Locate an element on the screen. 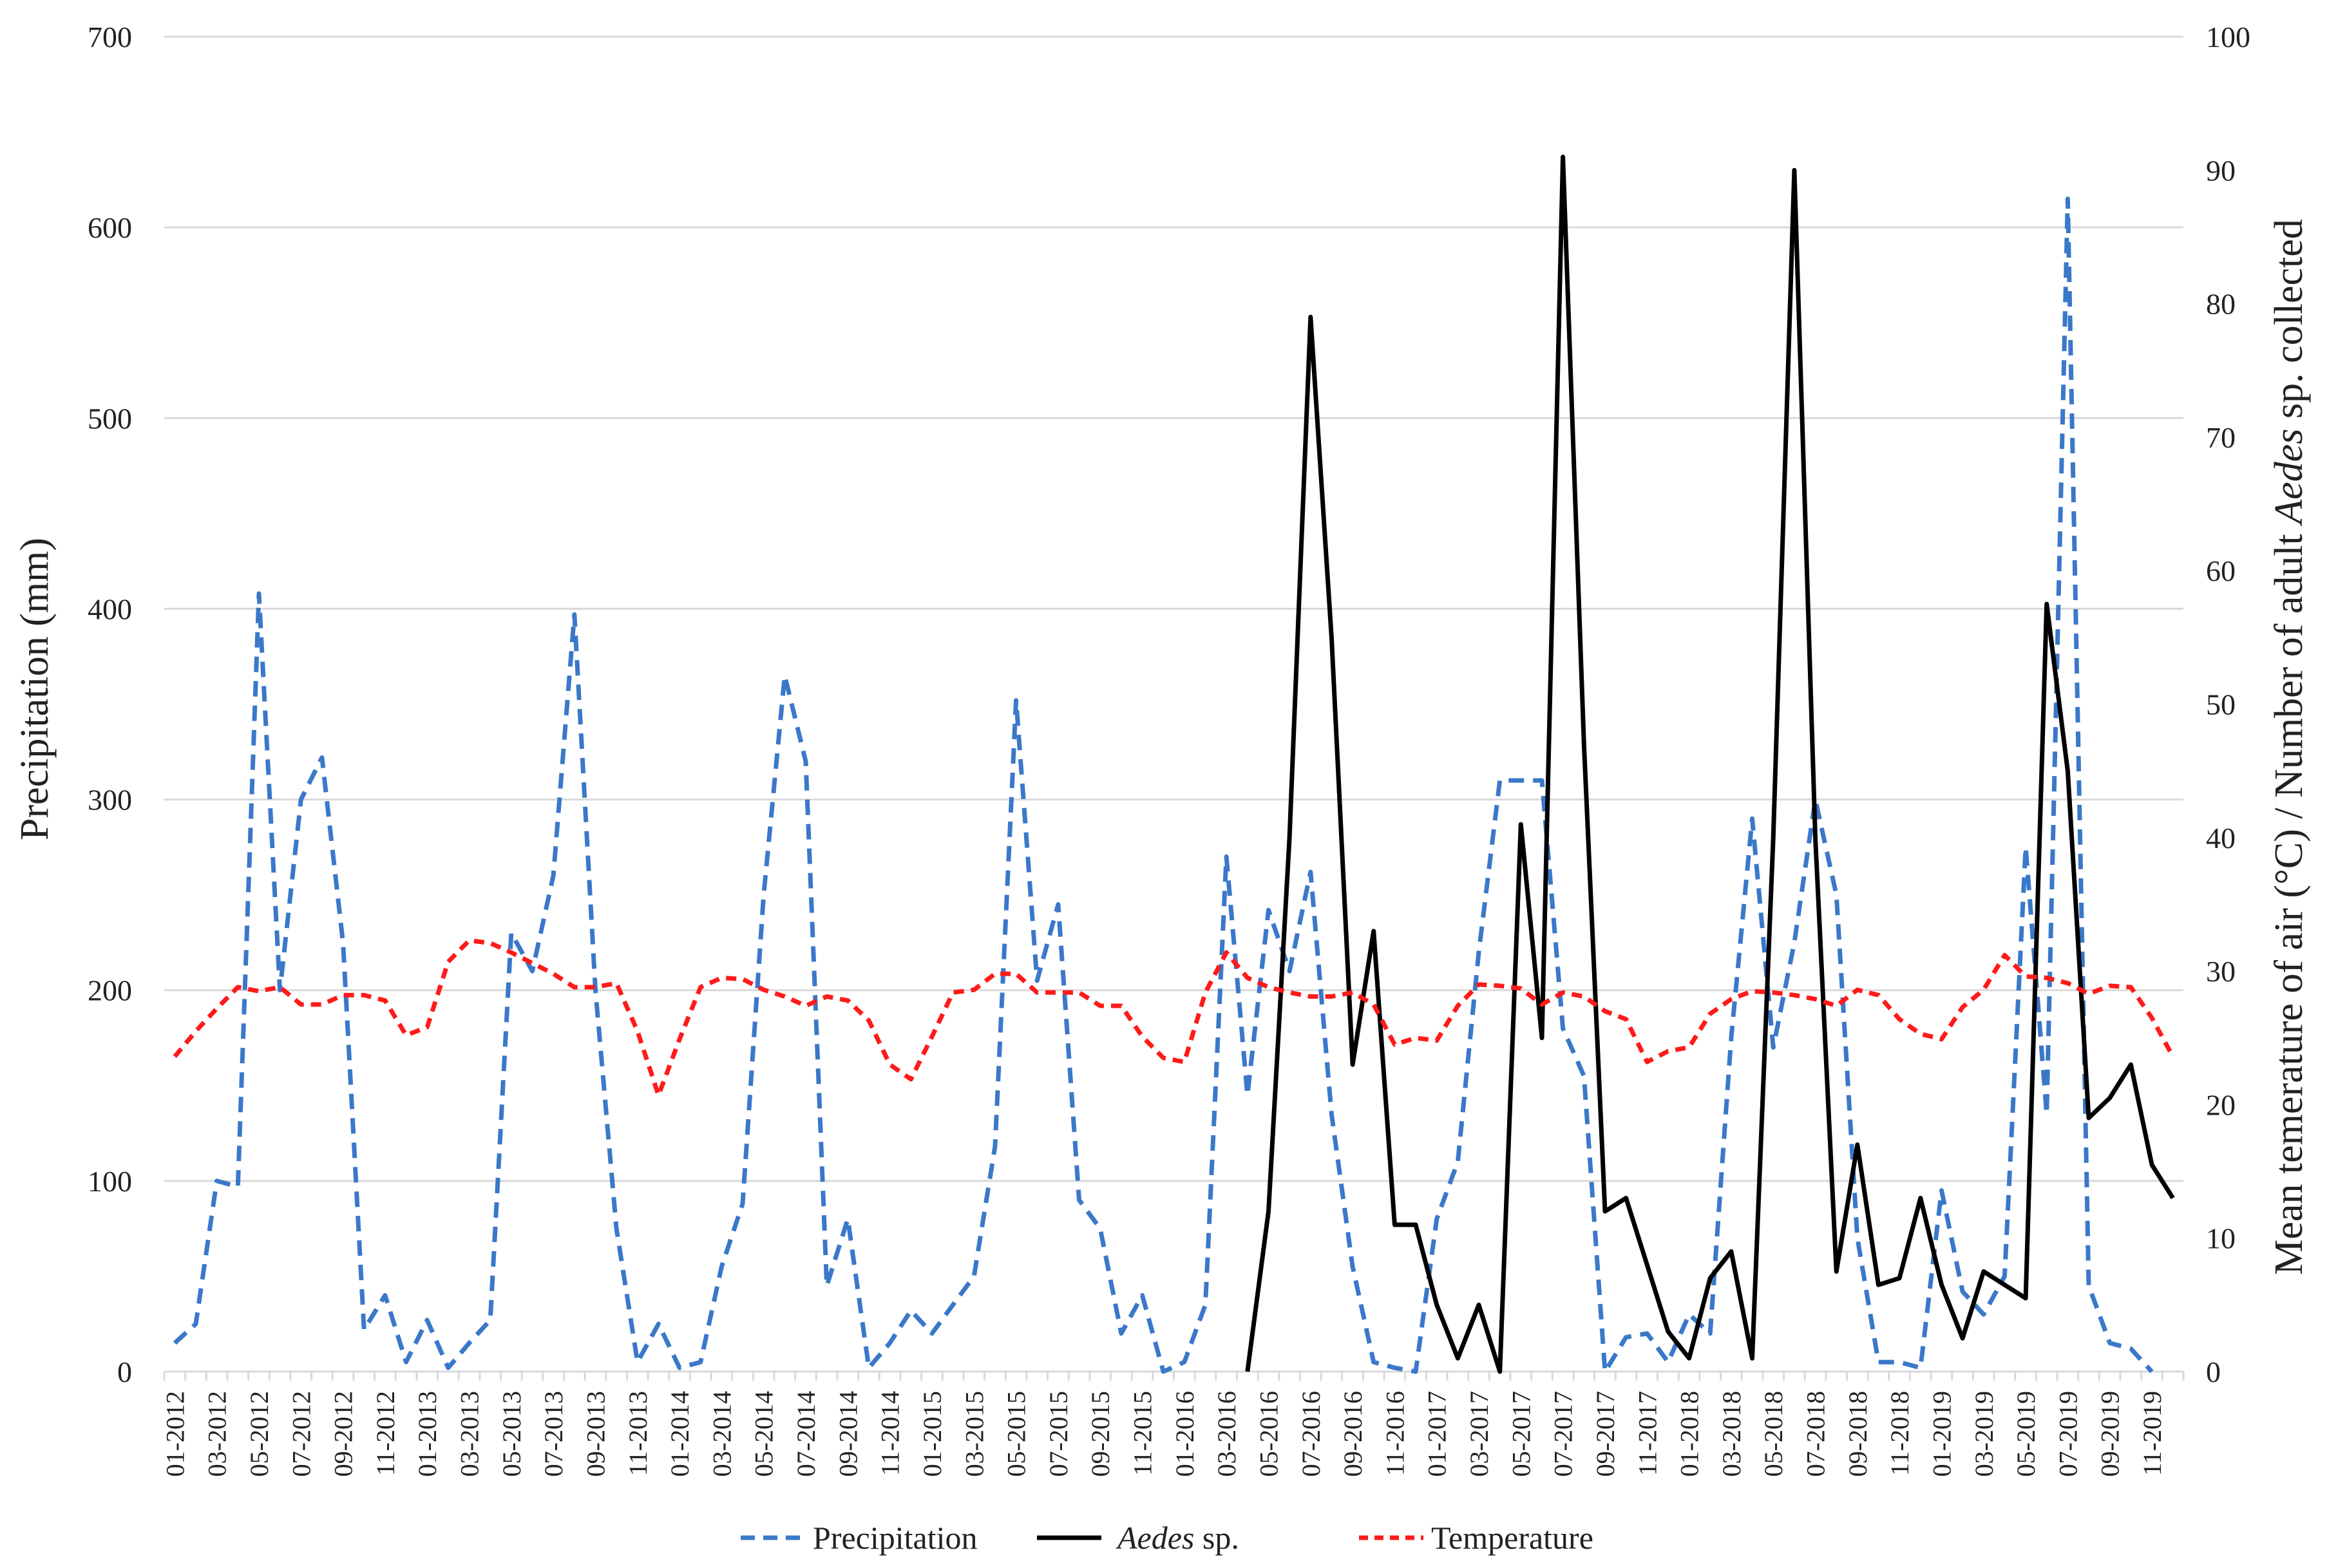 The height and width of the screenshot is (1568, 2347). x-tick-label: 07-2014 is located at coordinates (806, 1434).